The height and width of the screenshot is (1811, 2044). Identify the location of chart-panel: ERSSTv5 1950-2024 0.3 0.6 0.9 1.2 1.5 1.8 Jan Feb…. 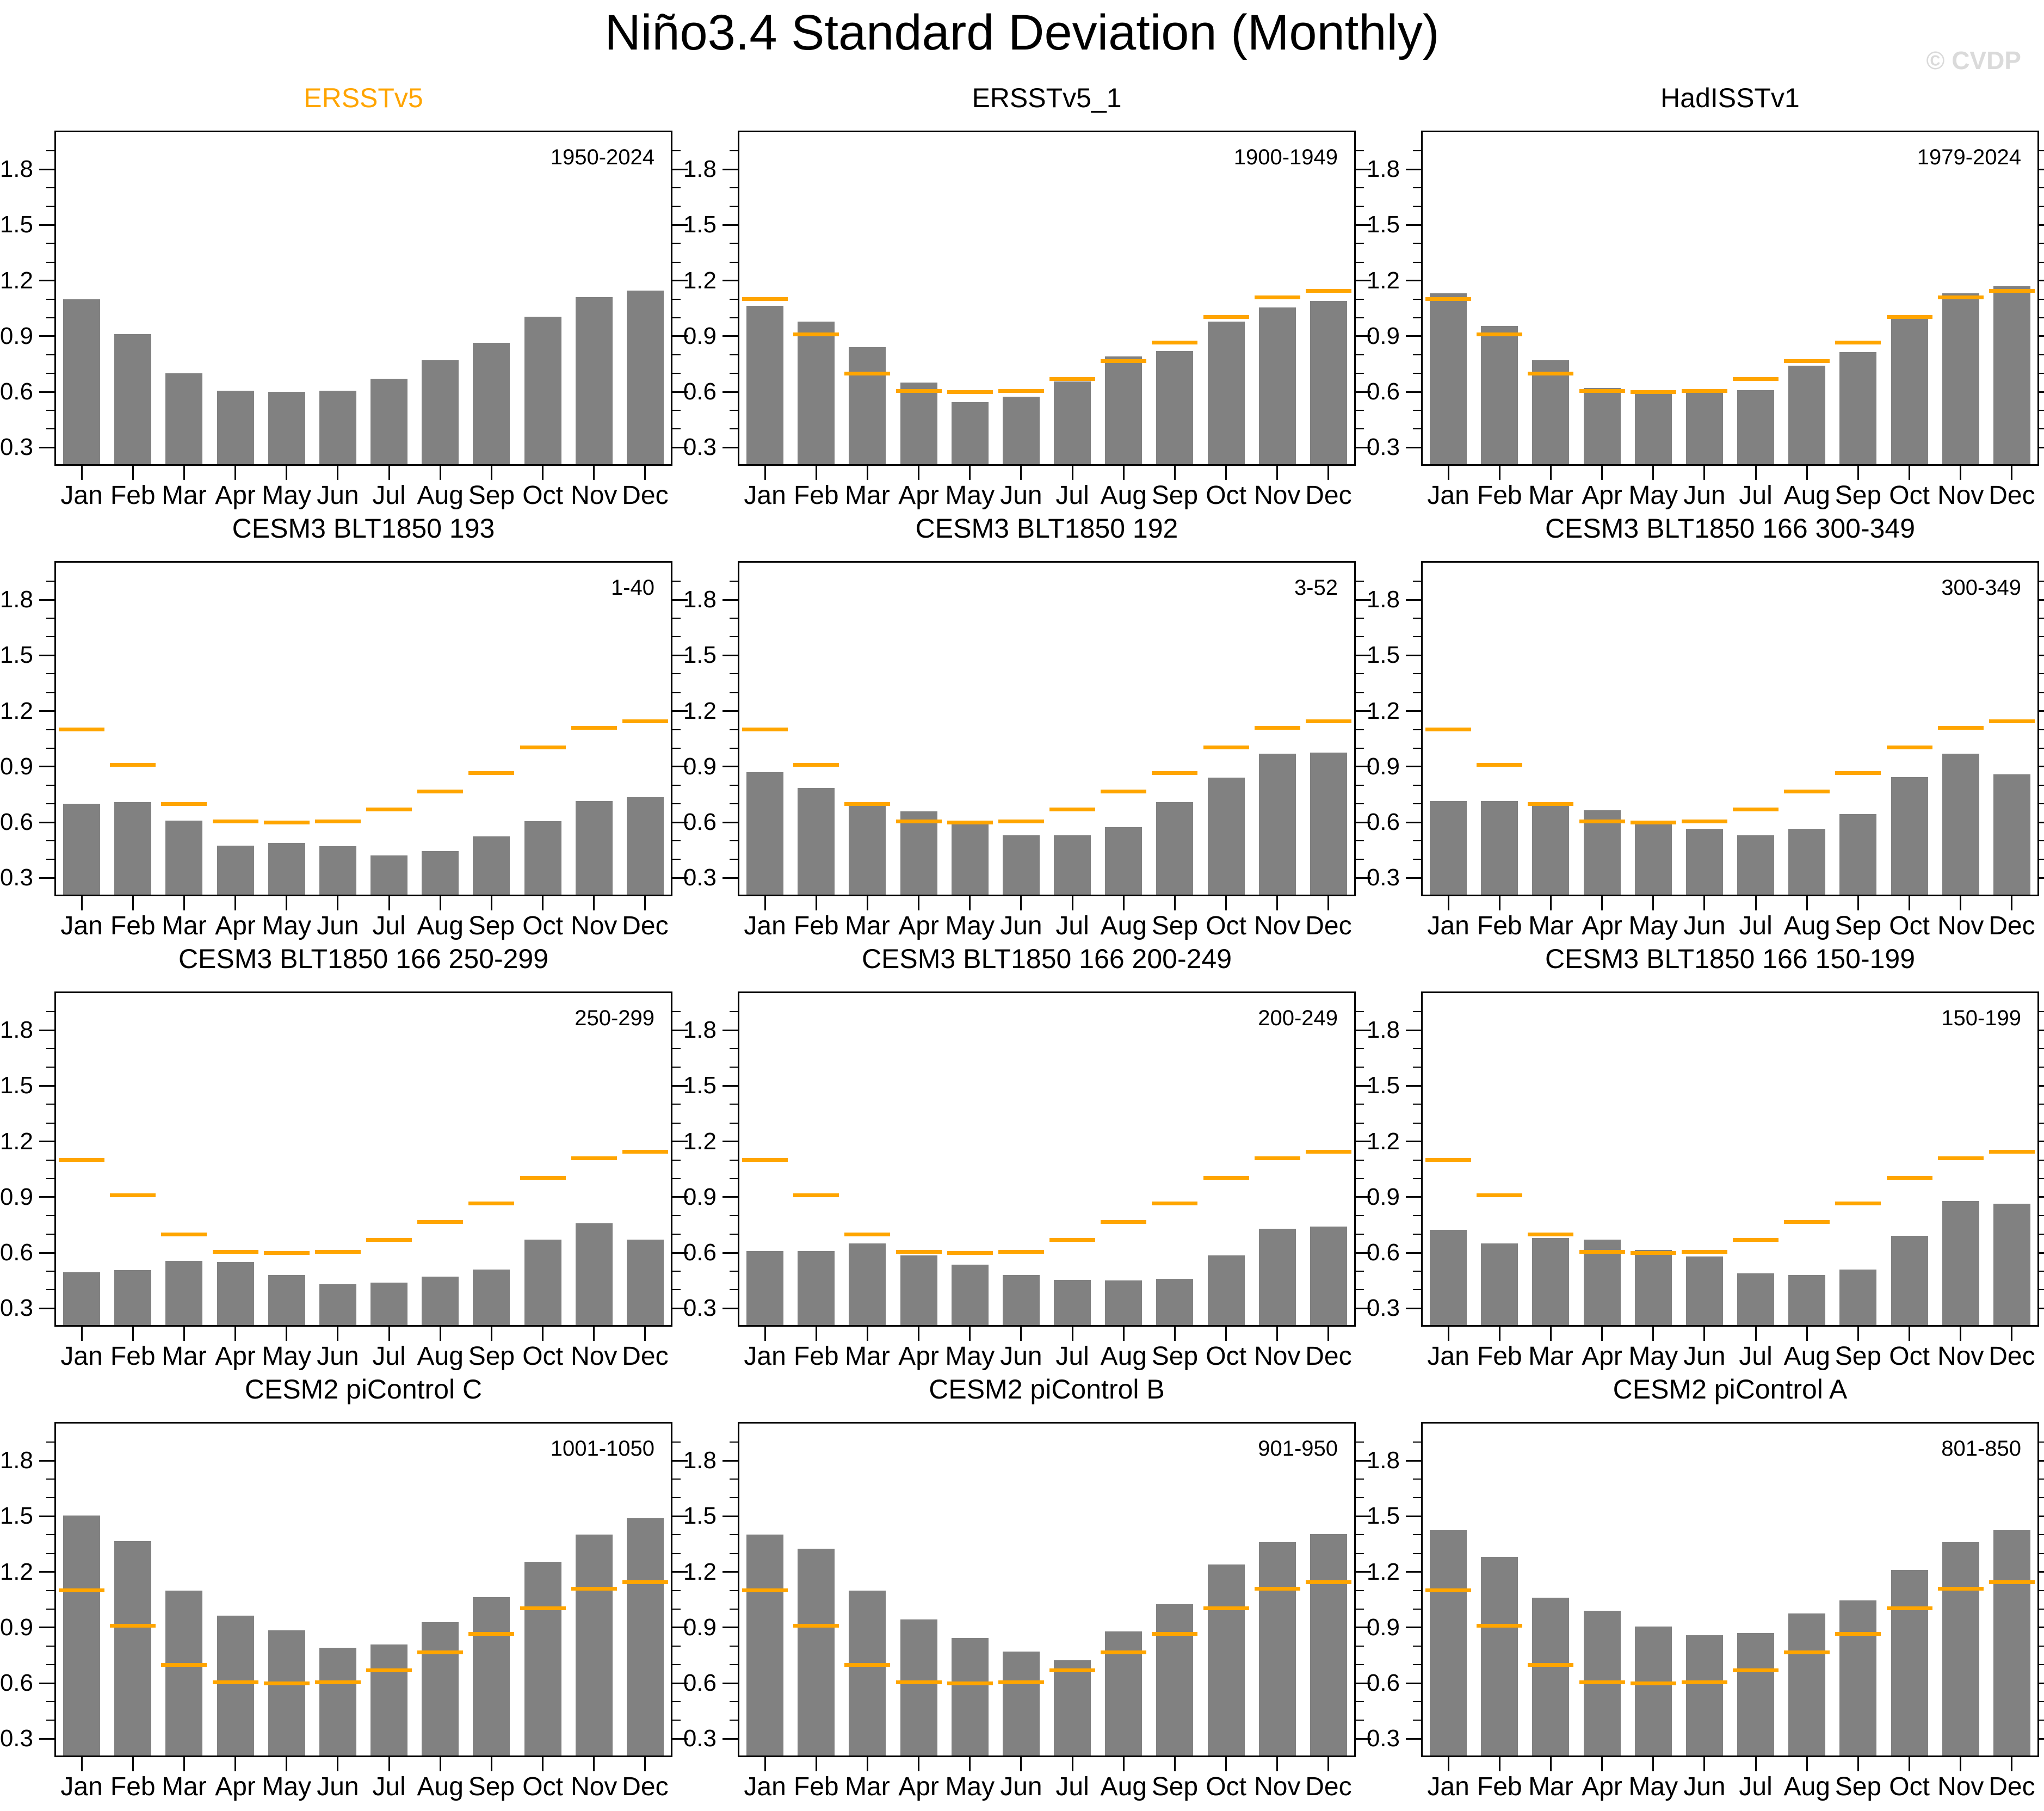
(344, 296).